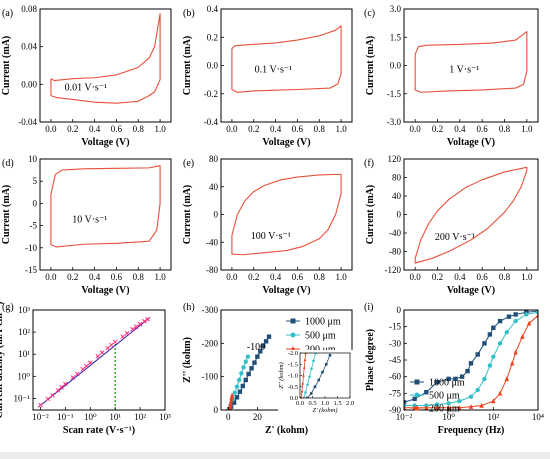 The image size is (550, 459). I want to click on y-axis-title: Z'' (kohm), so click(187, 360).